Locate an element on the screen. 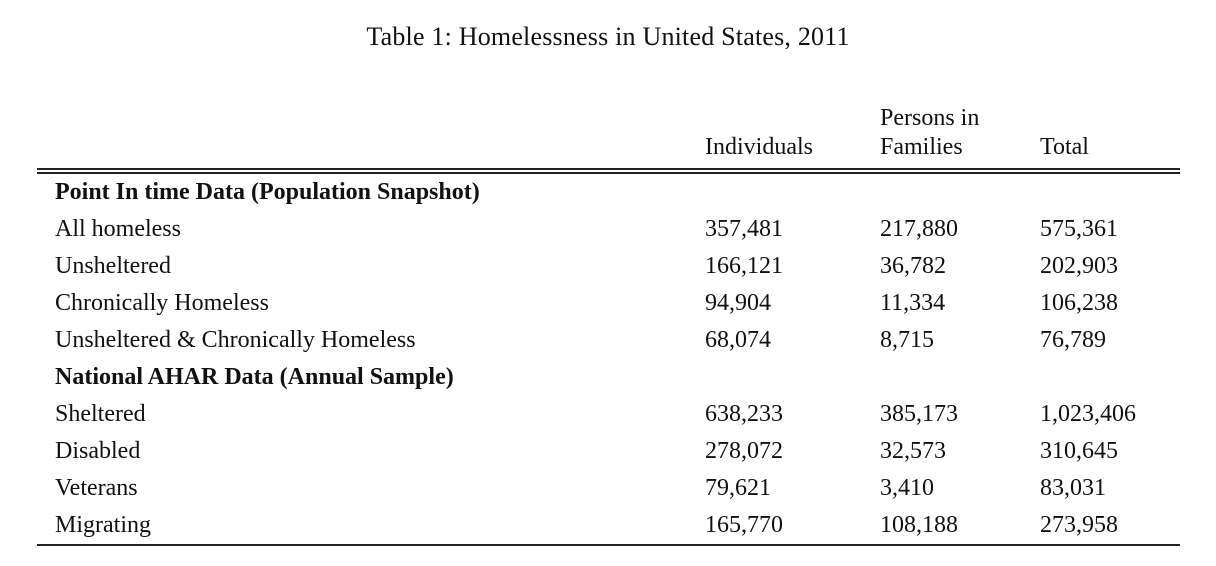 The height and width of the screenshot is (566, 1216). table-row: Migrating 165,770 108,188 273,958 is located at coordinates (608, 526).